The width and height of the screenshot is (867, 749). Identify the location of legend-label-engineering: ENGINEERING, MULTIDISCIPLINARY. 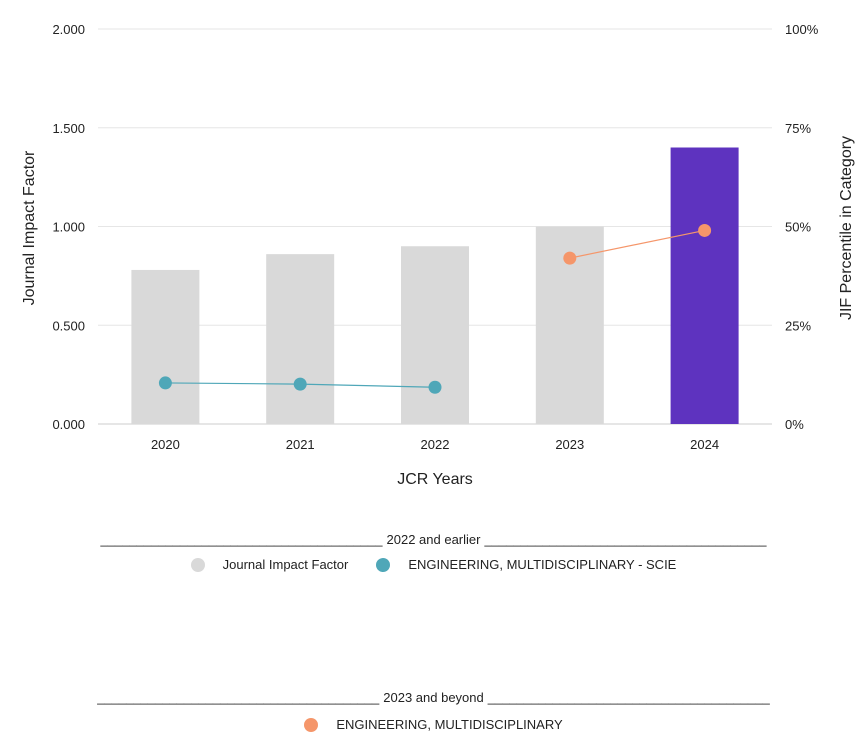
(449, 724).